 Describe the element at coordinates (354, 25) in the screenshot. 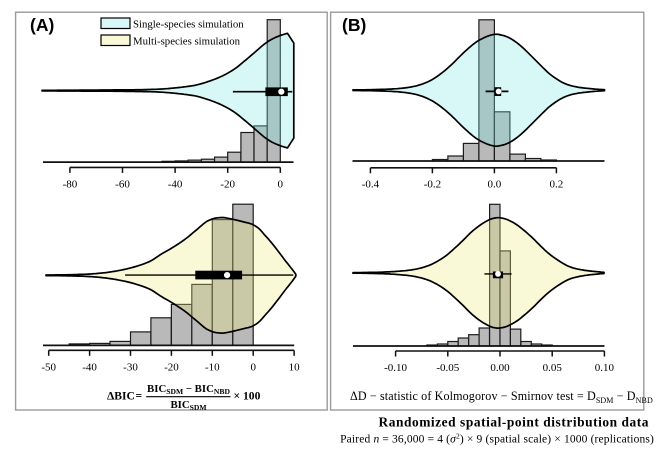

I see `svg-text: (B)` at that location.